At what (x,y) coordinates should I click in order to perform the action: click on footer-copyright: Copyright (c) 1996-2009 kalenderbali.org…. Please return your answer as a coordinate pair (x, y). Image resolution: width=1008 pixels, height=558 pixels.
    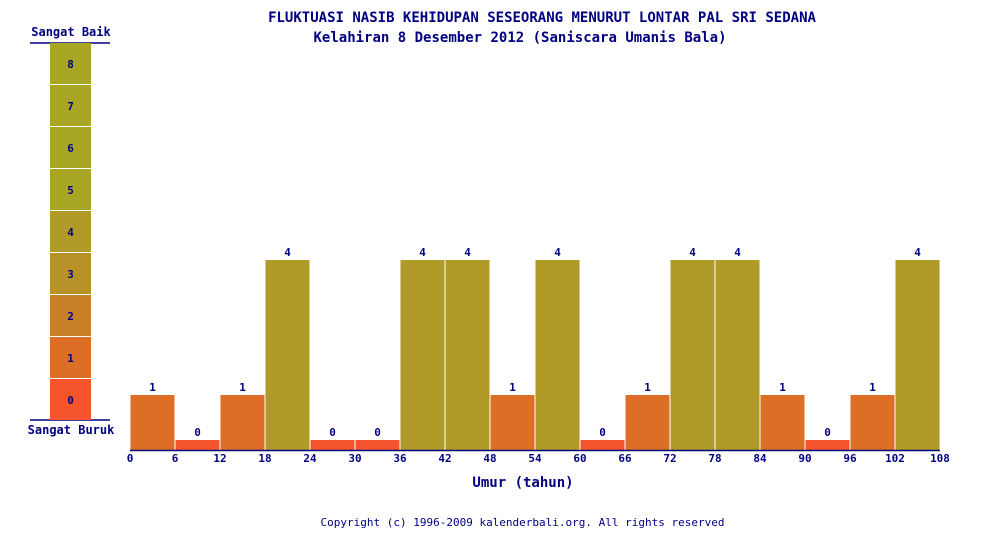
    Looking at the image, I should click on (522, 522).